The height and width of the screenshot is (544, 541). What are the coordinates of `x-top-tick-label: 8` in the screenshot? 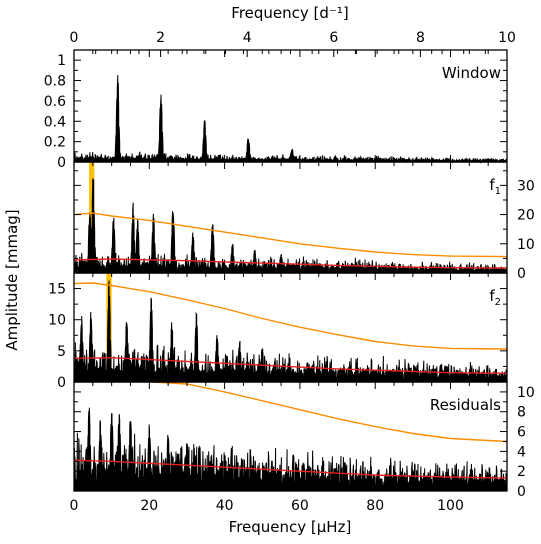 It's located at (420, 38).